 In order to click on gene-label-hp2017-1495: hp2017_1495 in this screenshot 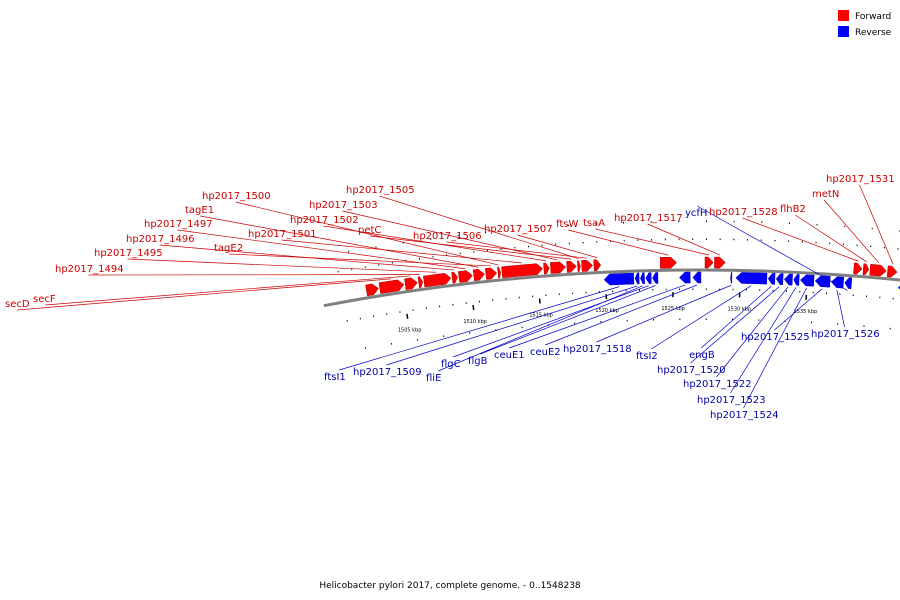, I will do `click(128, 253)`.